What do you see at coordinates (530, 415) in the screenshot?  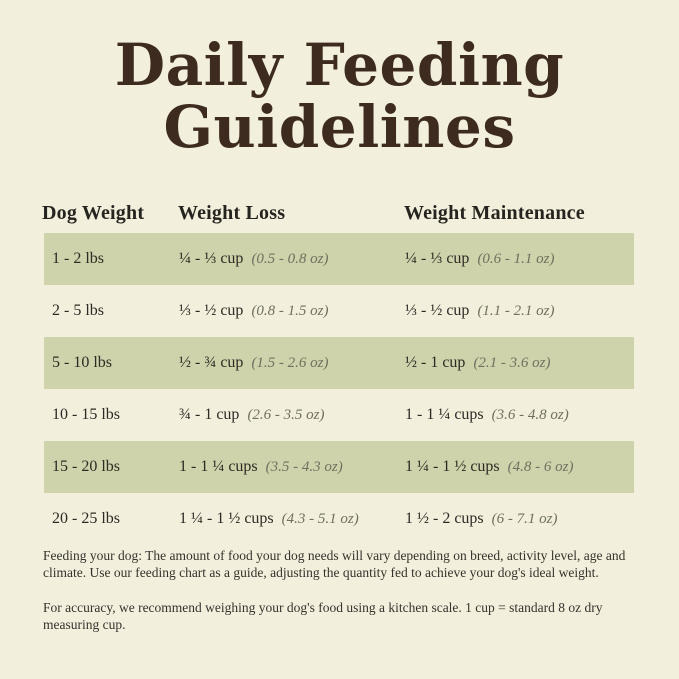 I see `weight-maintenance-oz: (3.6 - 4.8 oz)` at bounding box center [530, 415].